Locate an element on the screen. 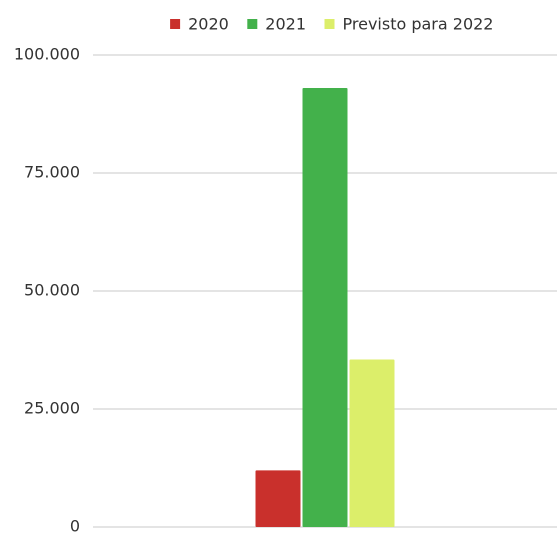  legend-label: 2020 is located at coordinates (208, 24).